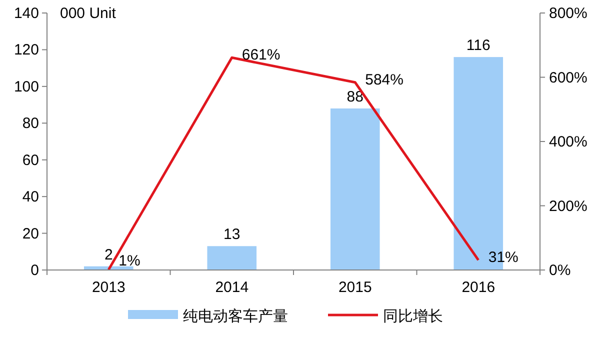 The image size is (600, 337). I want to click on data-label: 584%, so click(384, 79).